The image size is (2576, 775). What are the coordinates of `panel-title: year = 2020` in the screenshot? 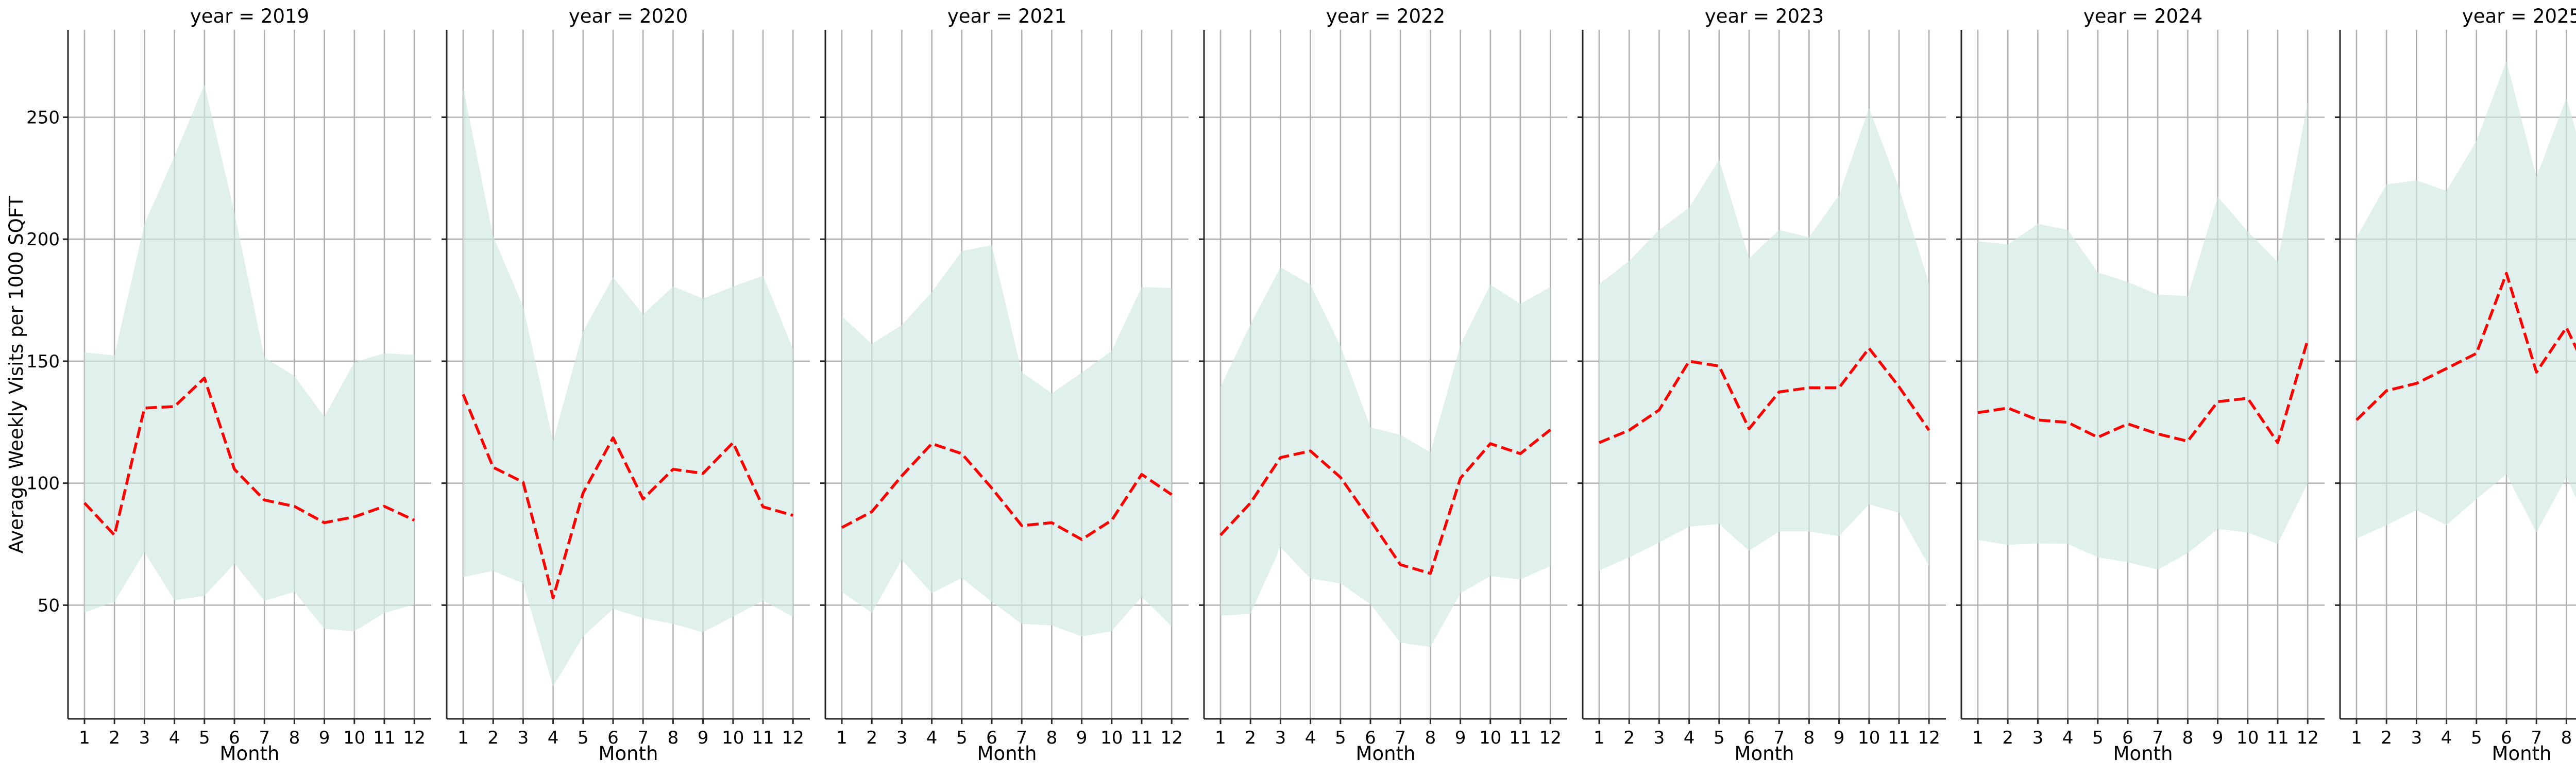 It's located at (628, 16).